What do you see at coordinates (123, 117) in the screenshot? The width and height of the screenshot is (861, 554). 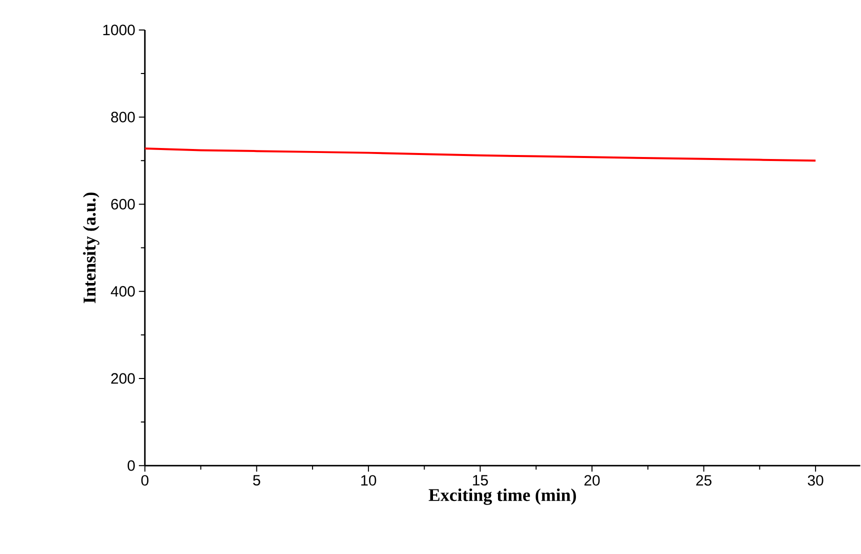 I see `y-tick-label: 800` at bounding box center [123, 117].